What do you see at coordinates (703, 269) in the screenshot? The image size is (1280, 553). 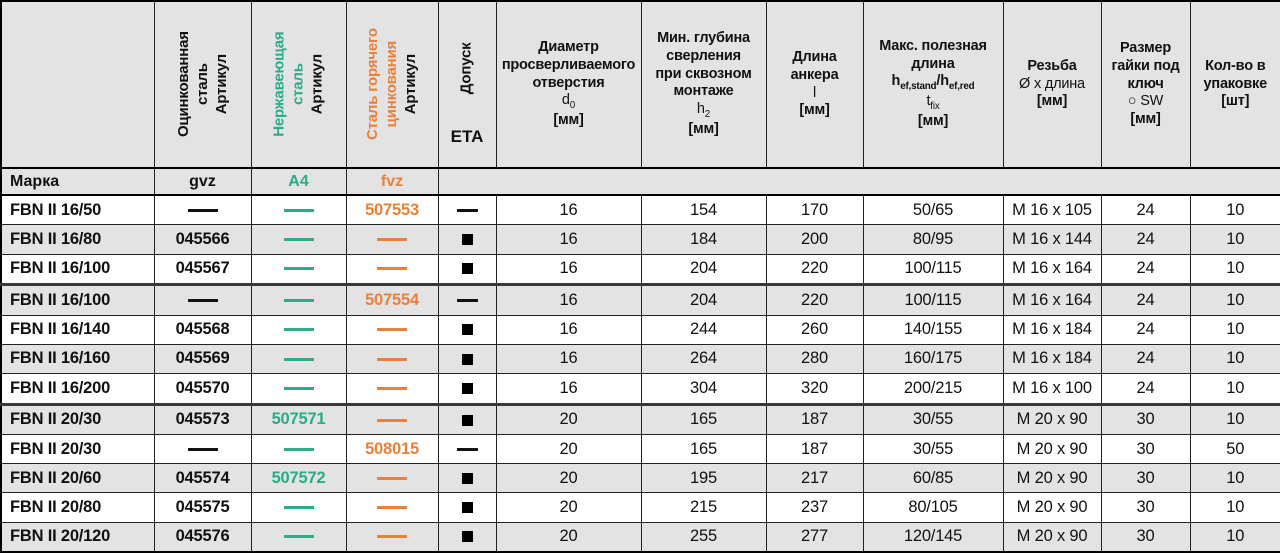 I see `cell-h2: 204` at bounding box center [703, 269].